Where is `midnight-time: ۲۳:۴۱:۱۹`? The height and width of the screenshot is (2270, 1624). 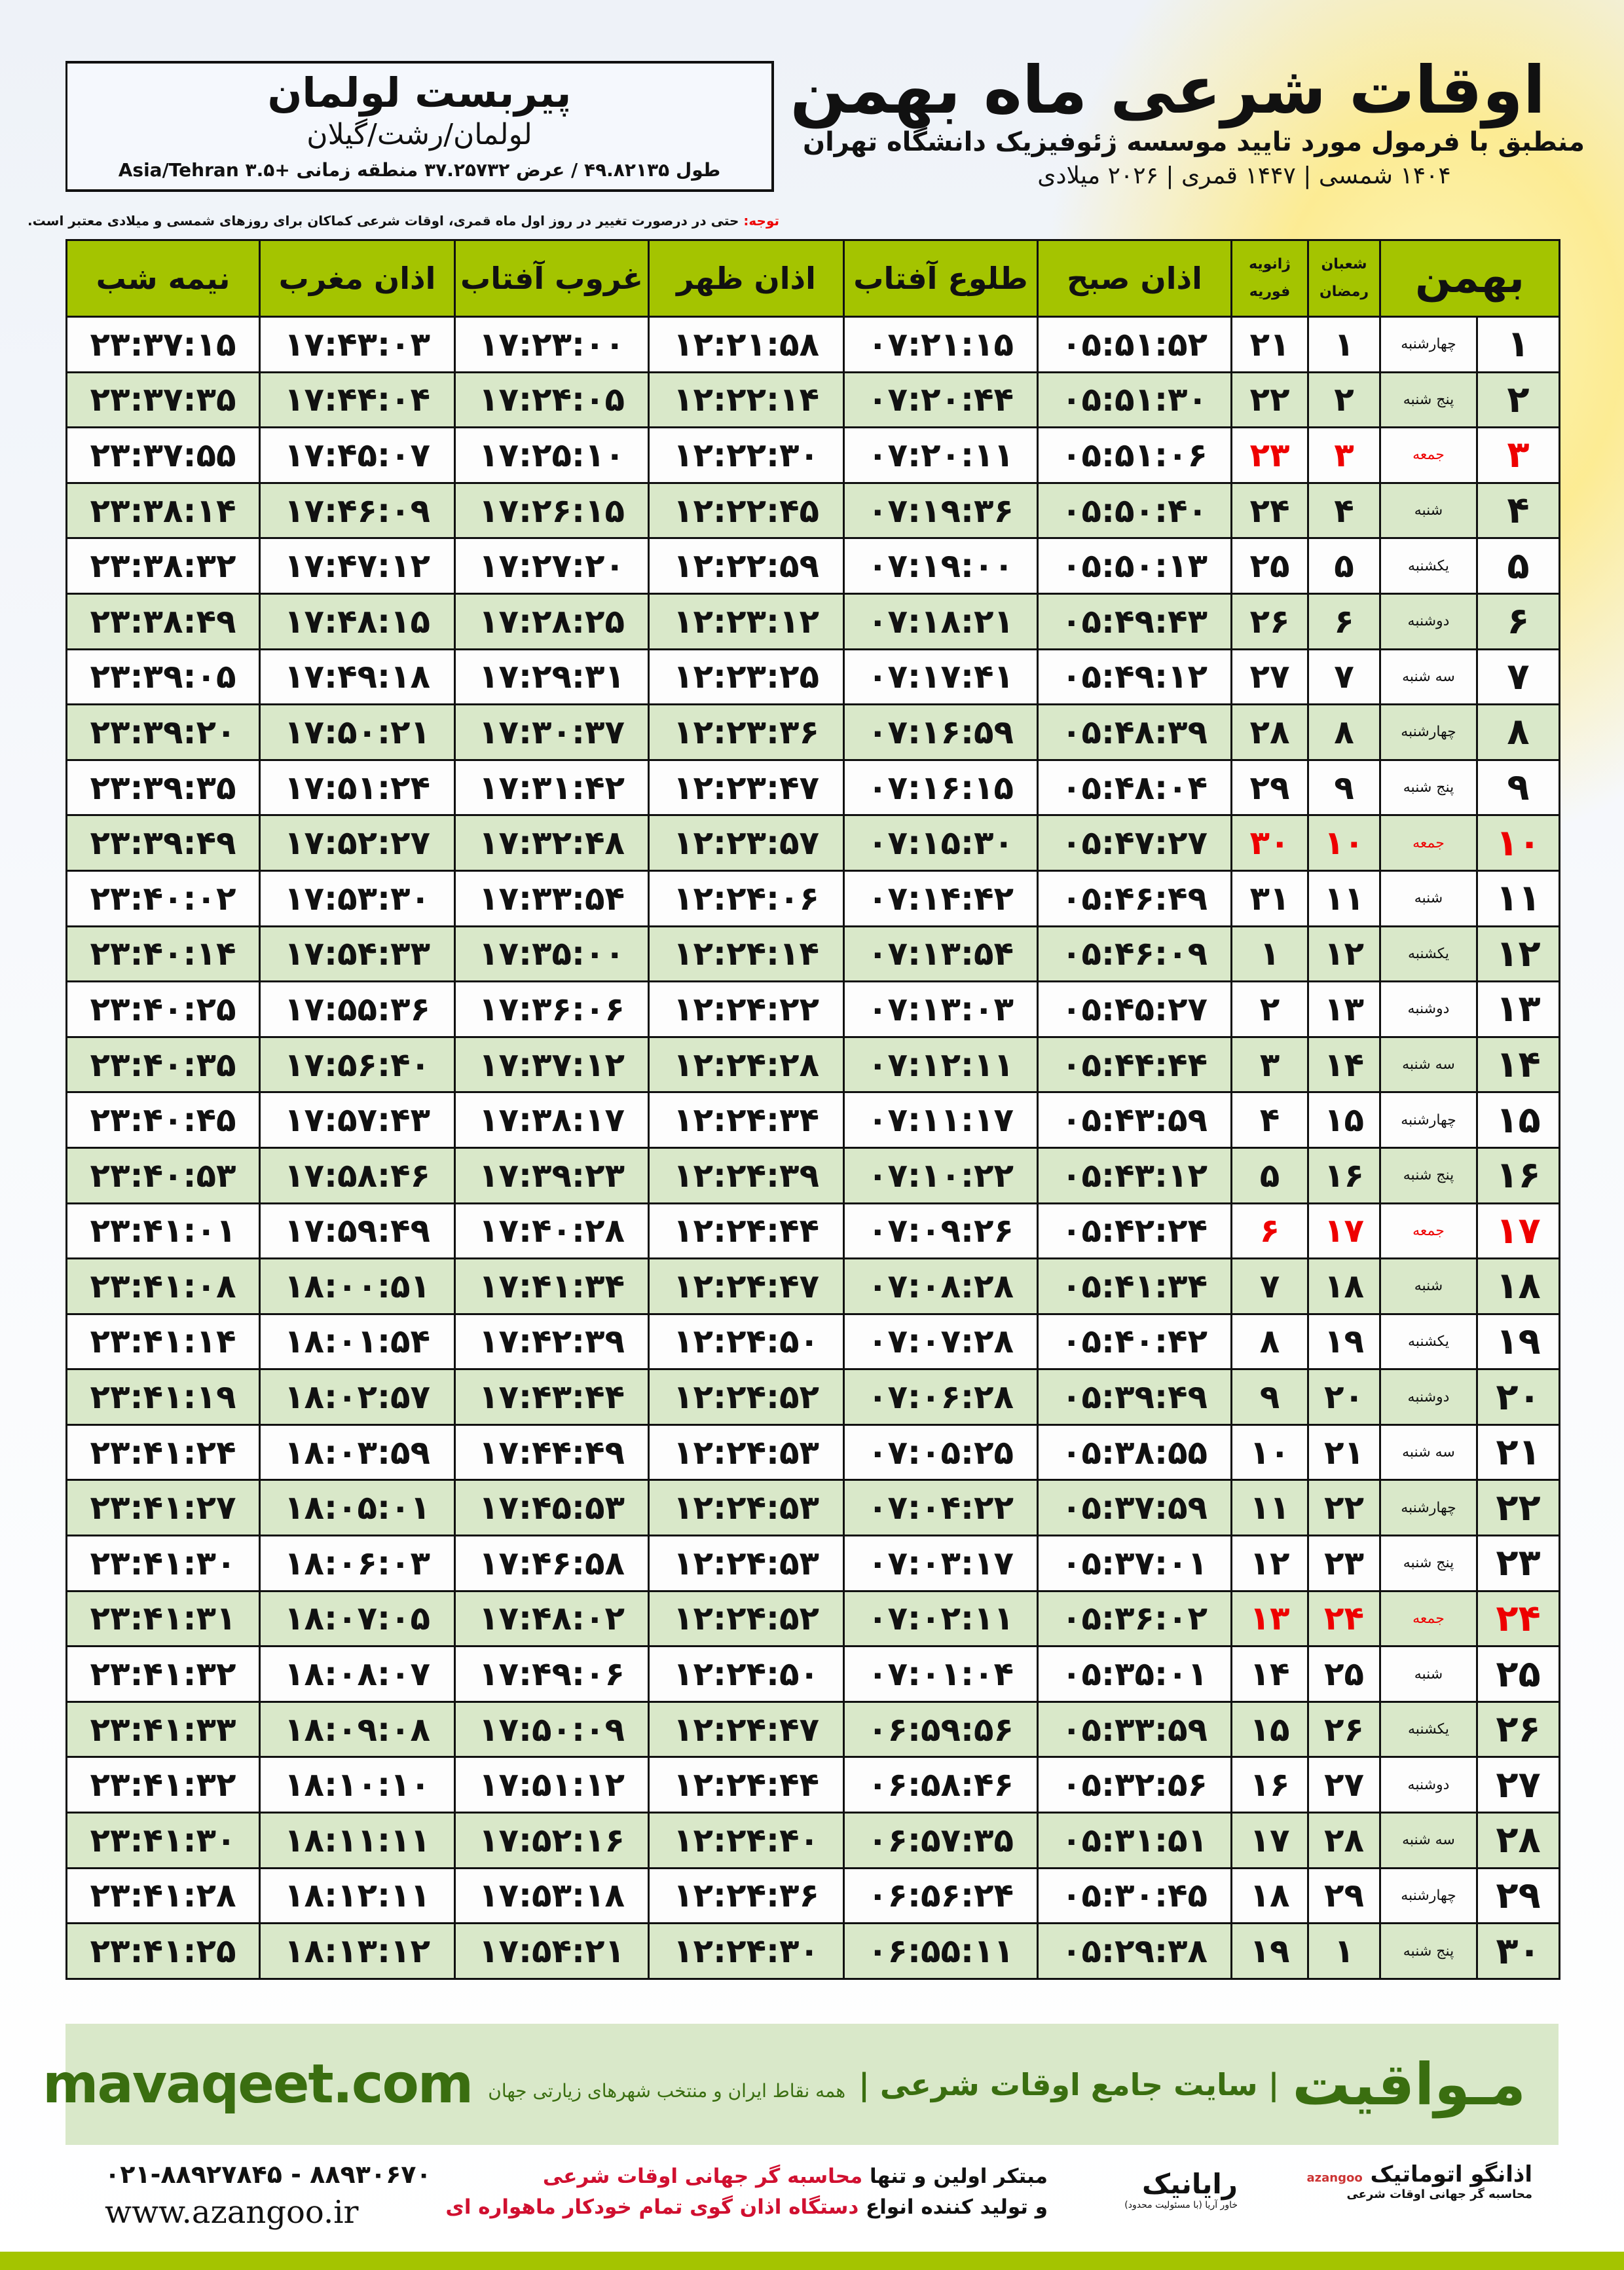
midnight-time: ۲۳:۴۱:۱۹ is located at coordinates (163, 1397).